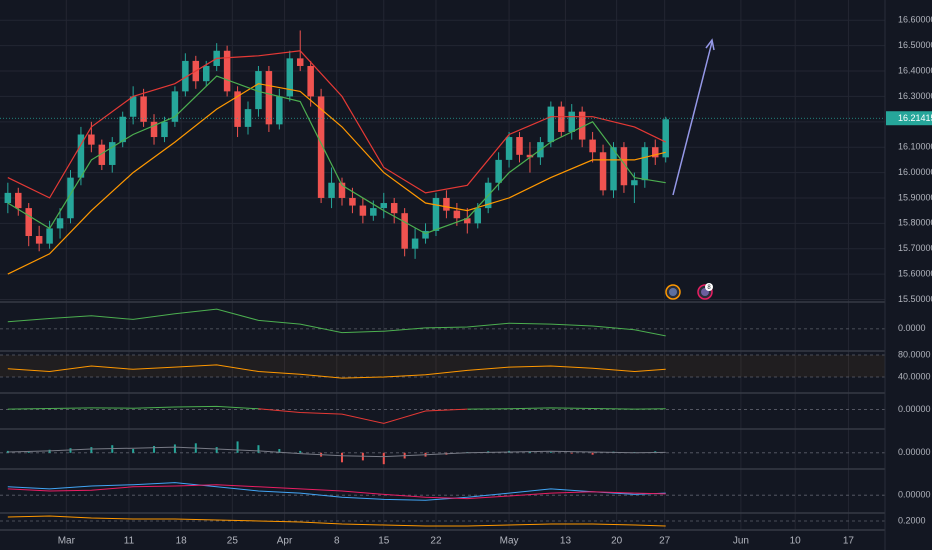 The image size is (932, 550). What do you see at coordinates (915, 223) in the screenshot?
I see `y-tick-label: 15.80000` at bounding box center [915, 223].